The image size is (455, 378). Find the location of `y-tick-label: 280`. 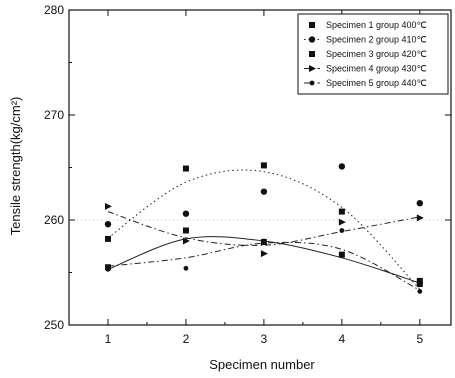

y-tick-label: 280 is located at coordinates (54, 10).